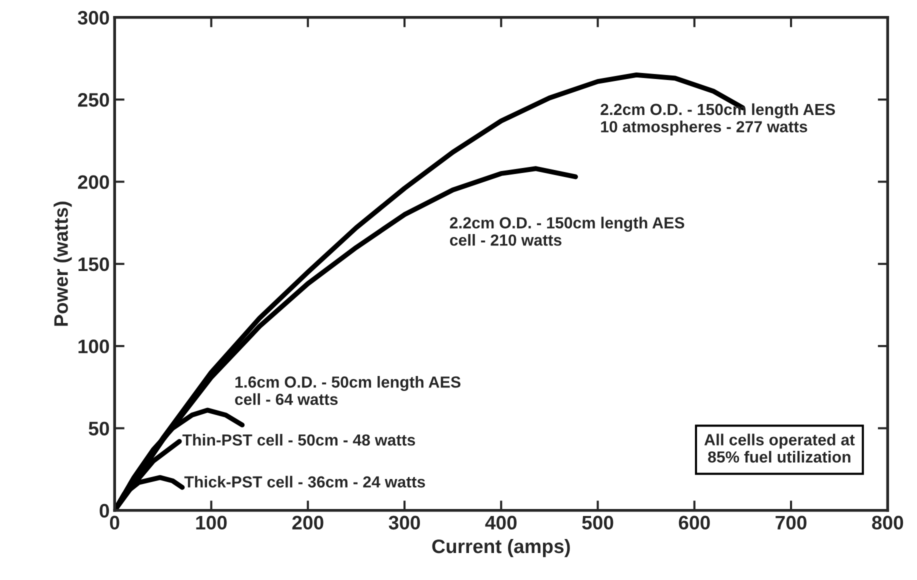  I want to click on y-tick-label: 200, so click(93, 182).